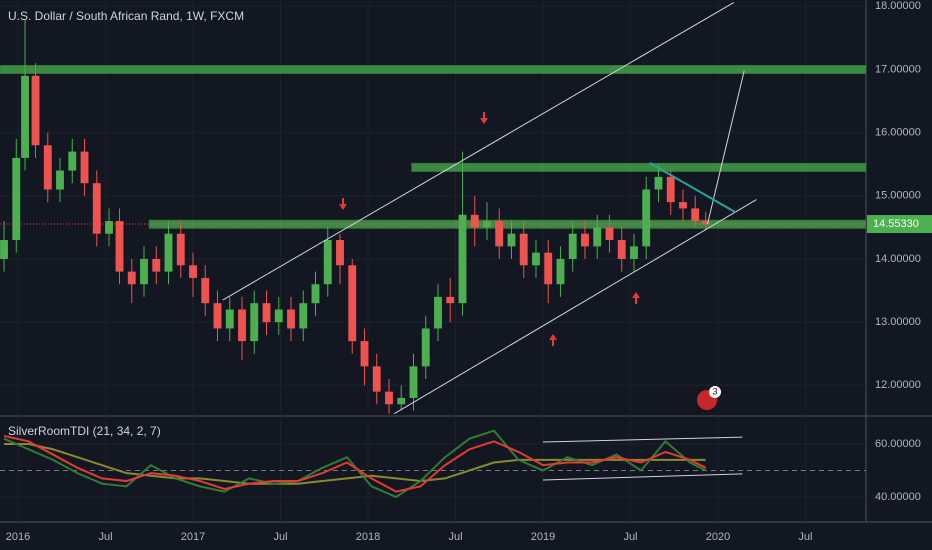 The image size is (932, 550). What do you see at coordinates (84, 431) in the screenshot?
I see `indicator-title: SilverRoomTDI (21, 34, 2, 7)` at bounding box center [84, 431].